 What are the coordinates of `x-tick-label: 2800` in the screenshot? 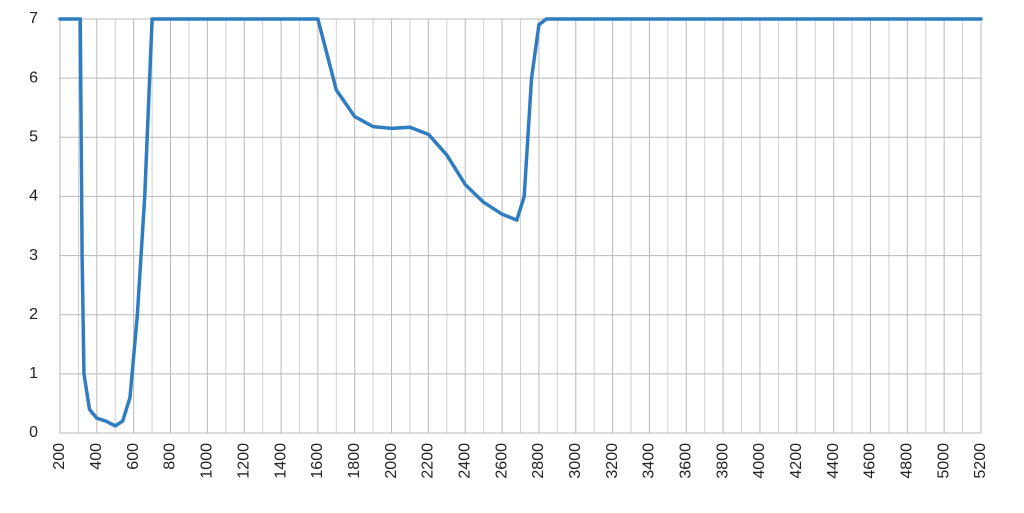 It's located at (538, 461).